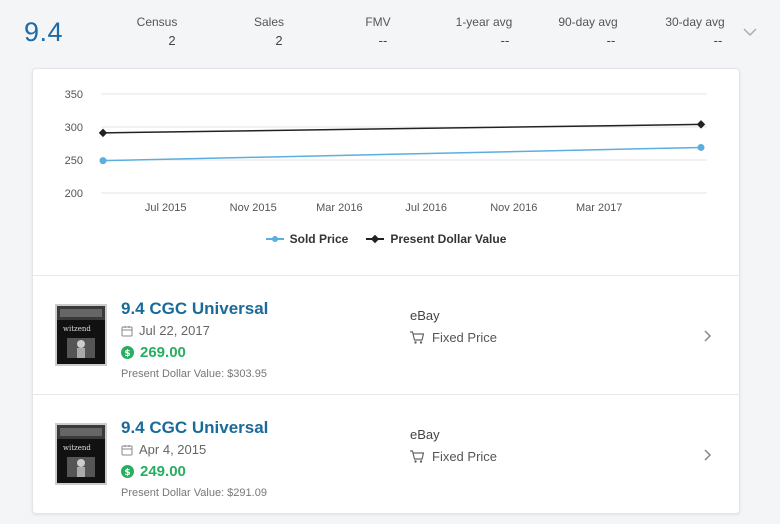  Describe the element at coordinates (74, 194) in the screenshot. I see `y-tick-label: 200` at that location.